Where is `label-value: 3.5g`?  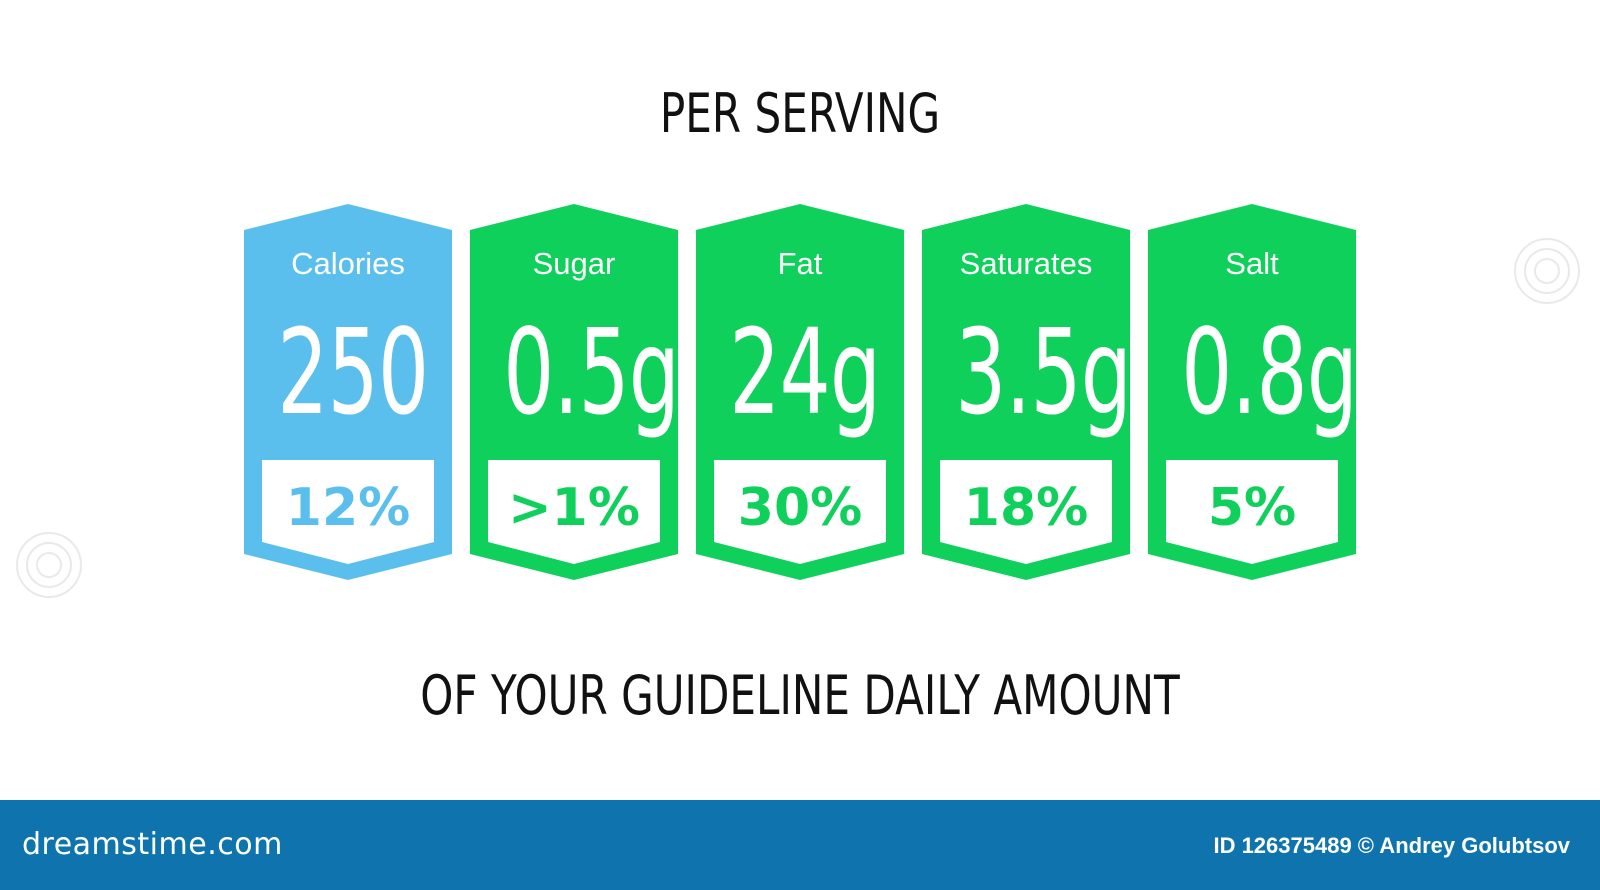
label-value: 3.5g is located at coordinates (1043, 372).